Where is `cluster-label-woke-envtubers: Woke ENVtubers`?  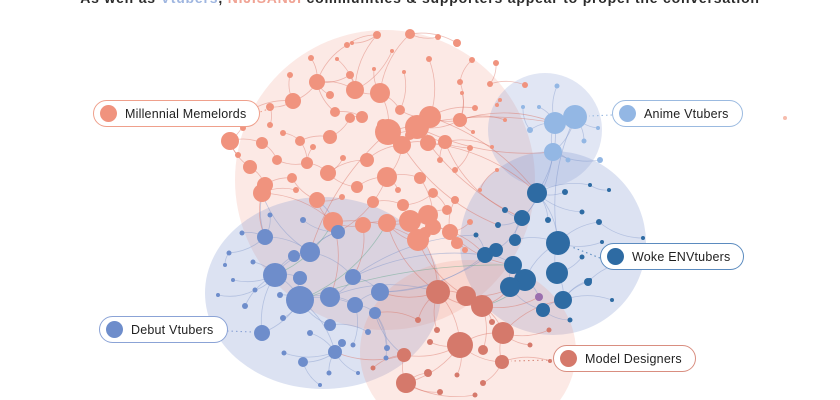 cluster-label-woke-envtubers: Woke ENVtubers is located at coordinates (672, 256).